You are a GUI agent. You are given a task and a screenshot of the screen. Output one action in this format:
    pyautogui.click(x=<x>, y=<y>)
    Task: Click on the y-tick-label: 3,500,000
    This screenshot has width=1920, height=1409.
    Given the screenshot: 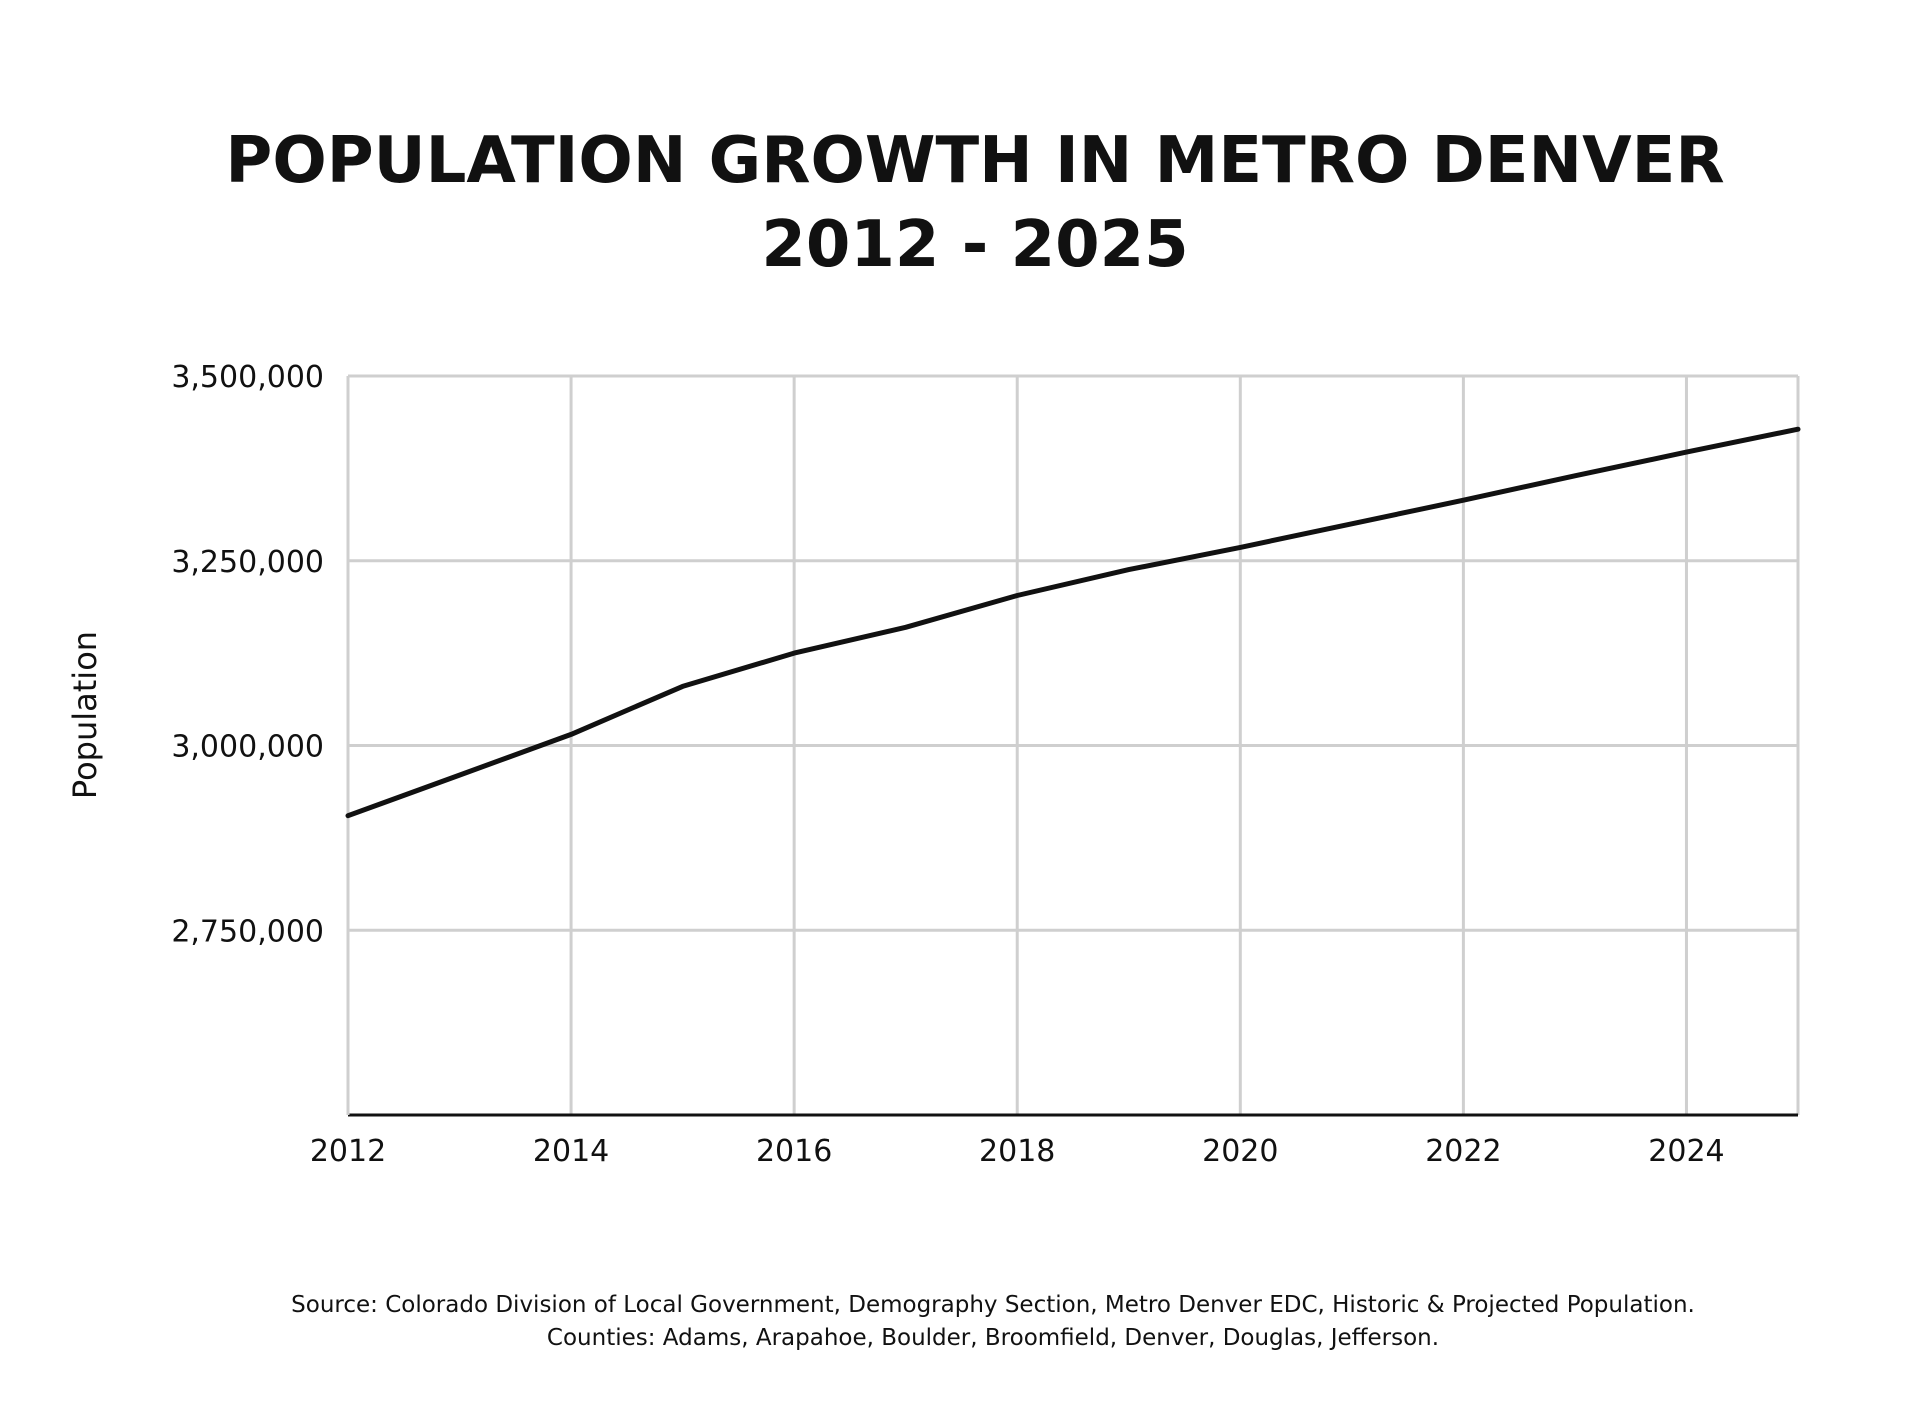 What is the action you would take?
    pyautogui.click(x=247, y=377)
    